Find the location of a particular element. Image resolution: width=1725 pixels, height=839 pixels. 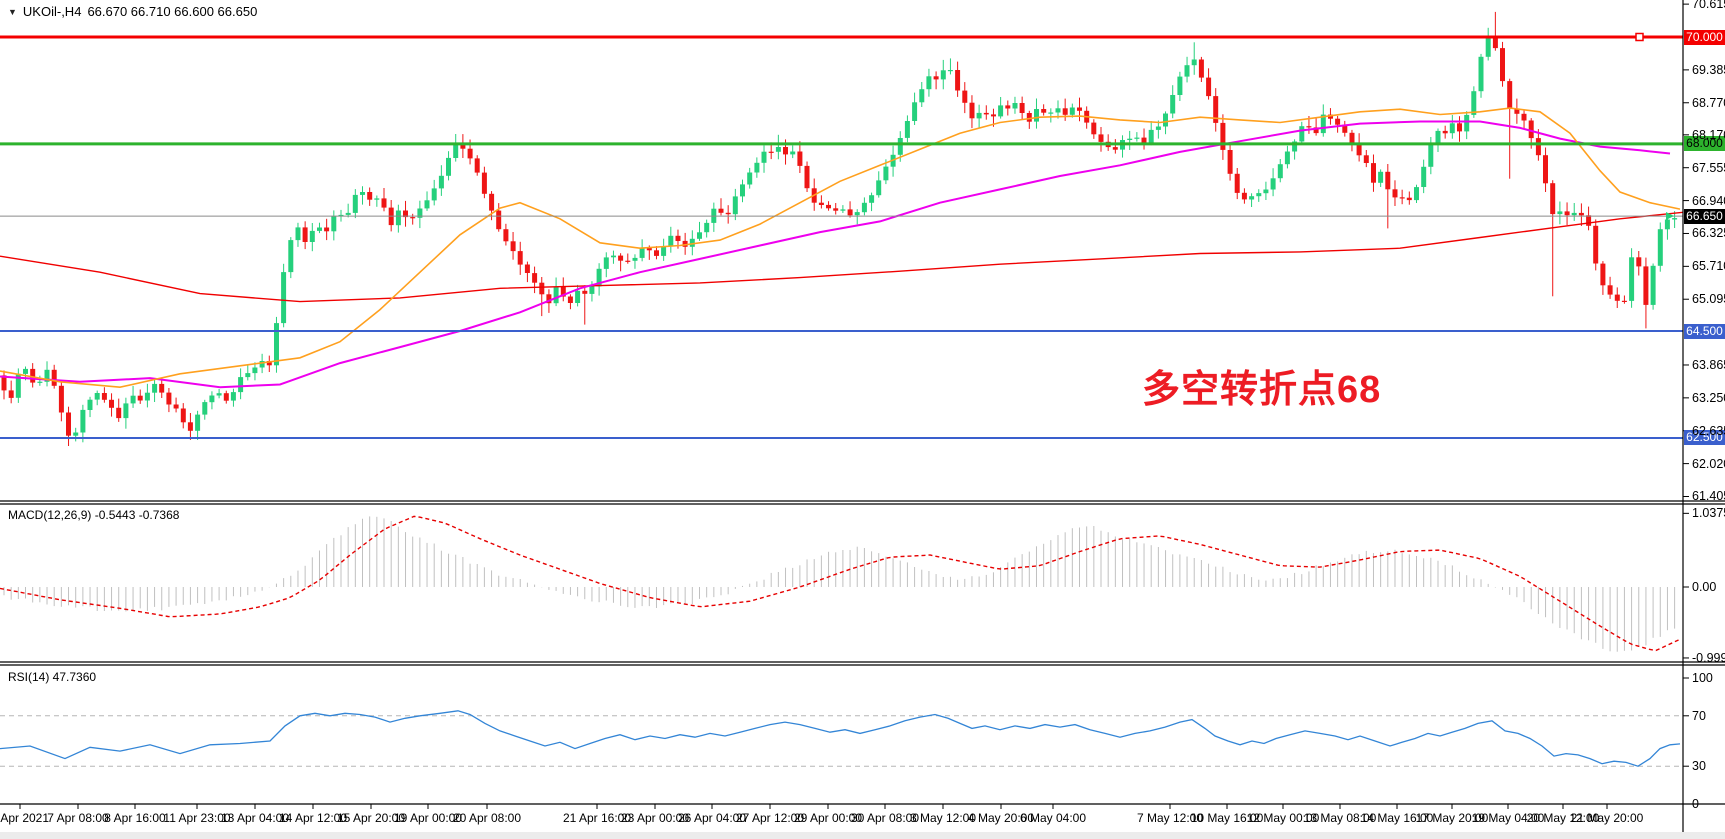

price-tick-65.095: 65.095 is located at coordinates (1708, 299).